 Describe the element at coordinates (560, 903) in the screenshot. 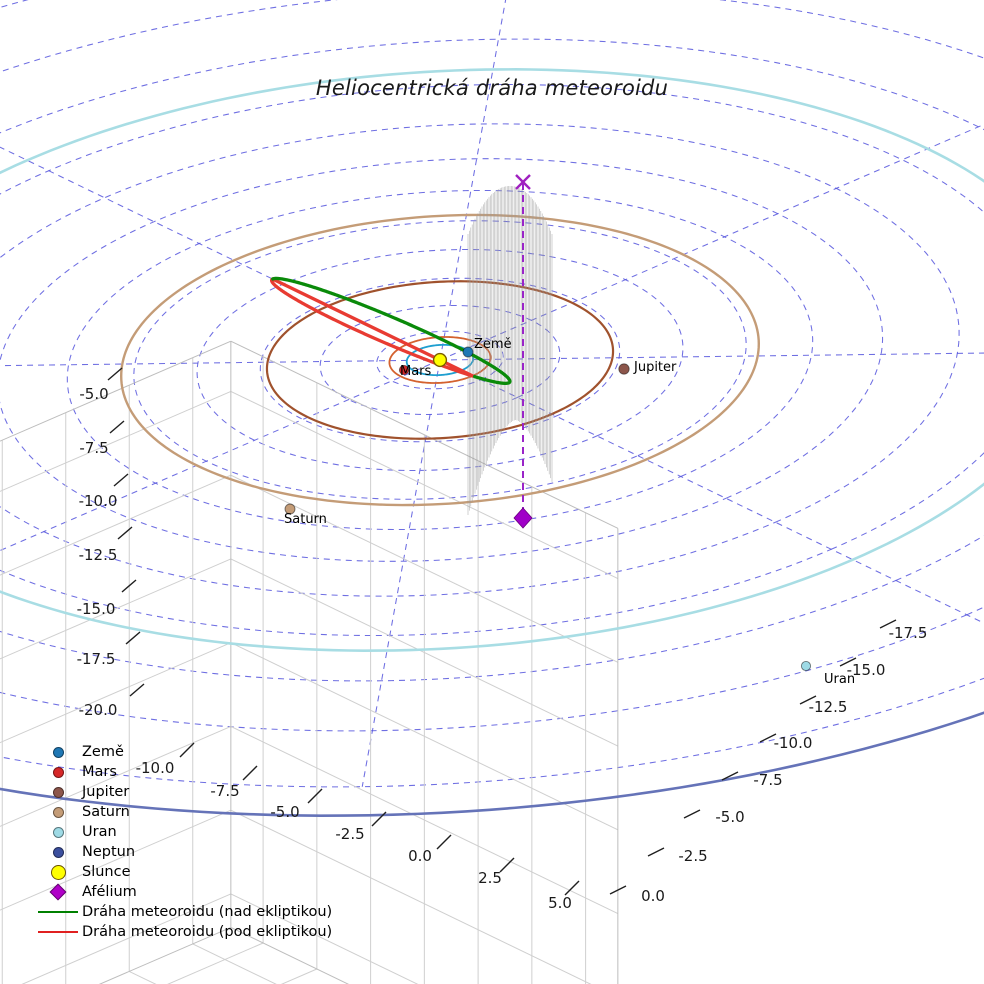

I see `x-tick-label: 5.0` at that location.